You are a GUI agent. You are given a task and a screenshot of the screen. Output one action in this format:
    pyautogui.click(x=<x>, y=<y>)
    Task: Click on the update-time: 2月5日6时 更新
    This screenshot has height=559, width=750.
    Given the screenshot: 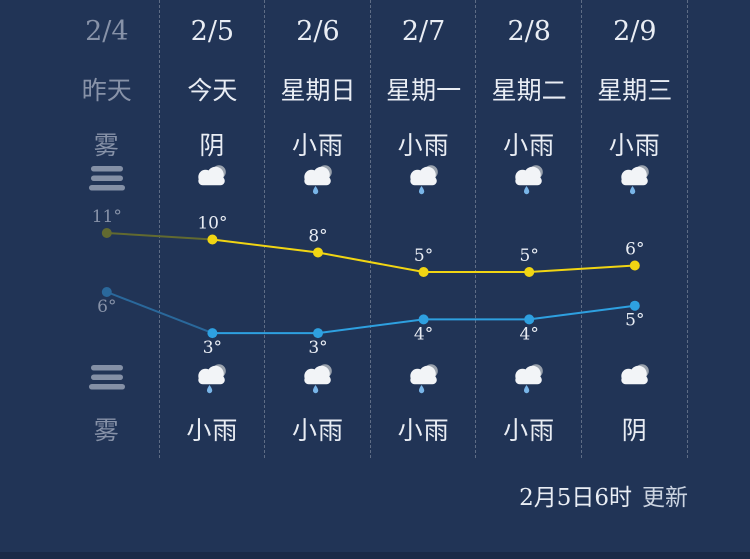 What is the action you would take?
    pyautogui.click(x=603, y=495)
    